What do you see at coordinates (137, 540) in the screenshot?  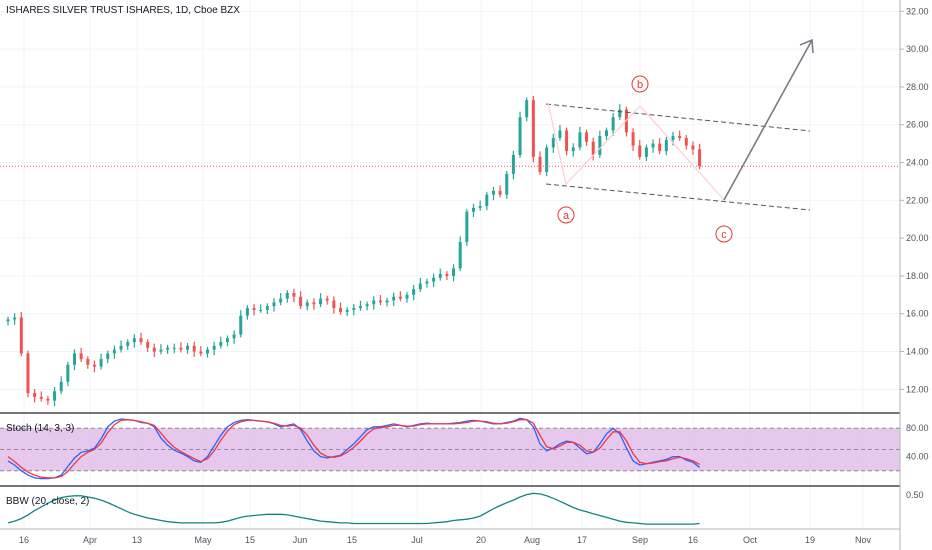 I see `time-tick-label: 13` at bounding box center [137, 540].